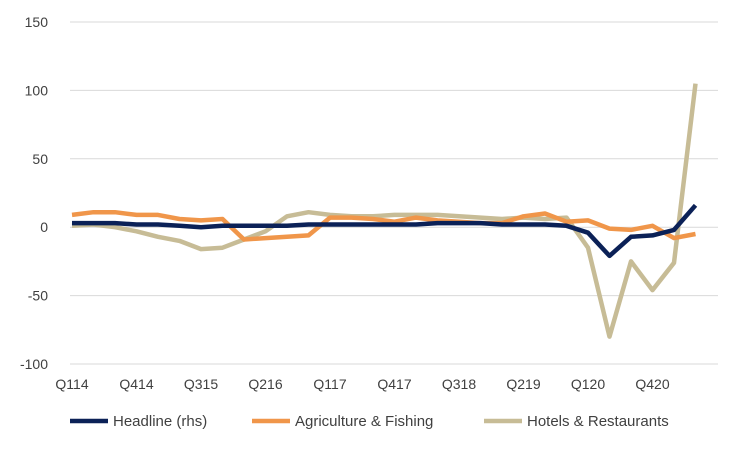  I want to click on y-axis-tick-labels: -100 -50 0 50 100 150, so click(34, 193).